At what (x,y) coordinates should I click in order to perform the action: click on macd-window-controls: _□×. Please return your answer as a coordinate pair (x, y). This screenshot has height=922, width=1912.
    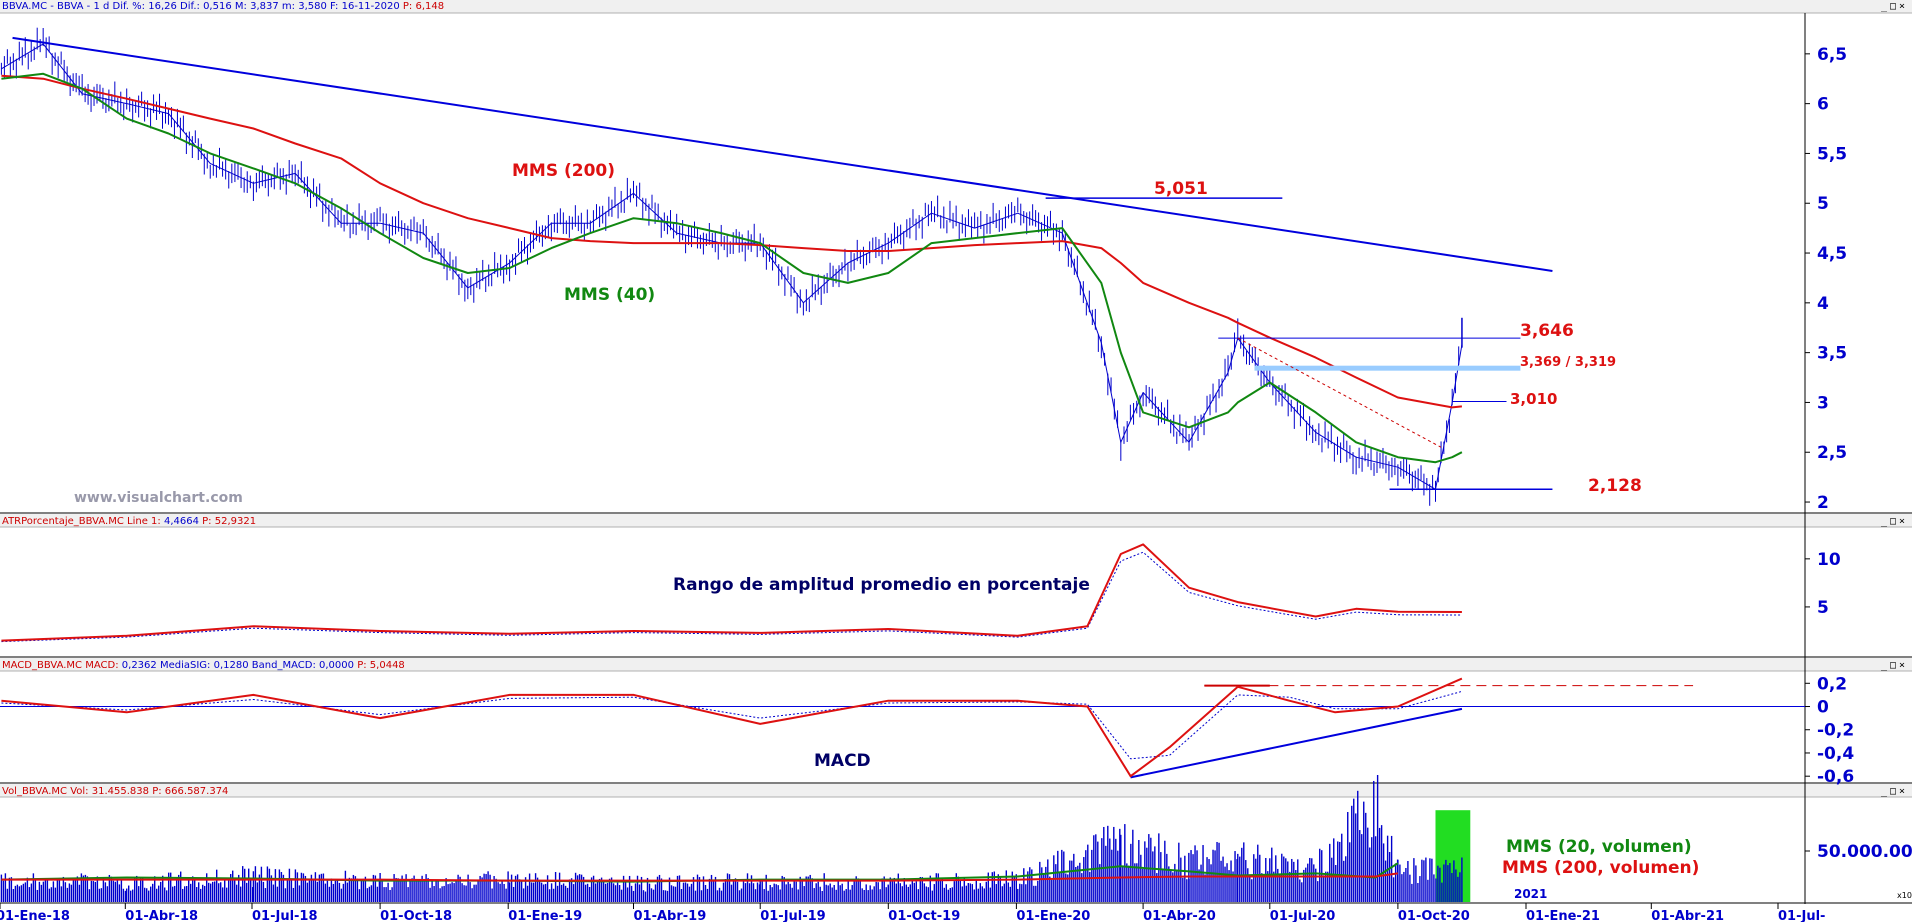
    Looking at the image, I should click on (1894, 665).